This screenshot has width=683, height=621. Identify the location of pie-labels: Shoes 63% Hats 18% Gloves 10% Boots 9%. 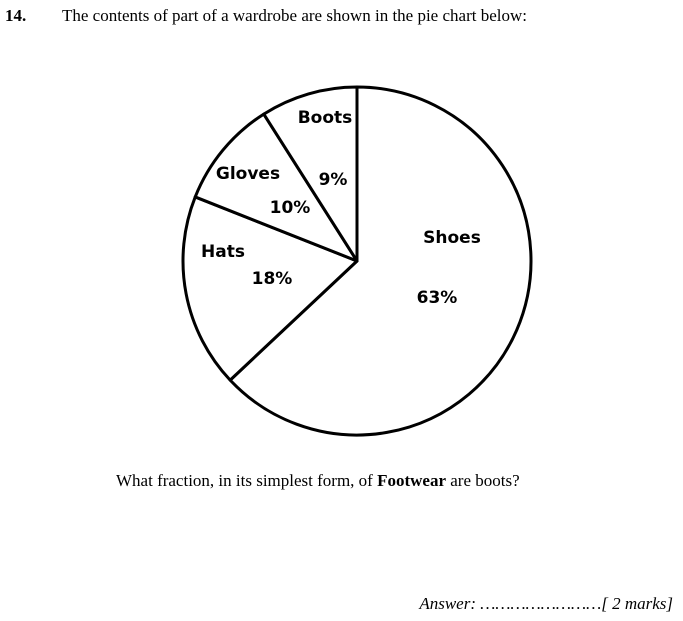
(341, 208).